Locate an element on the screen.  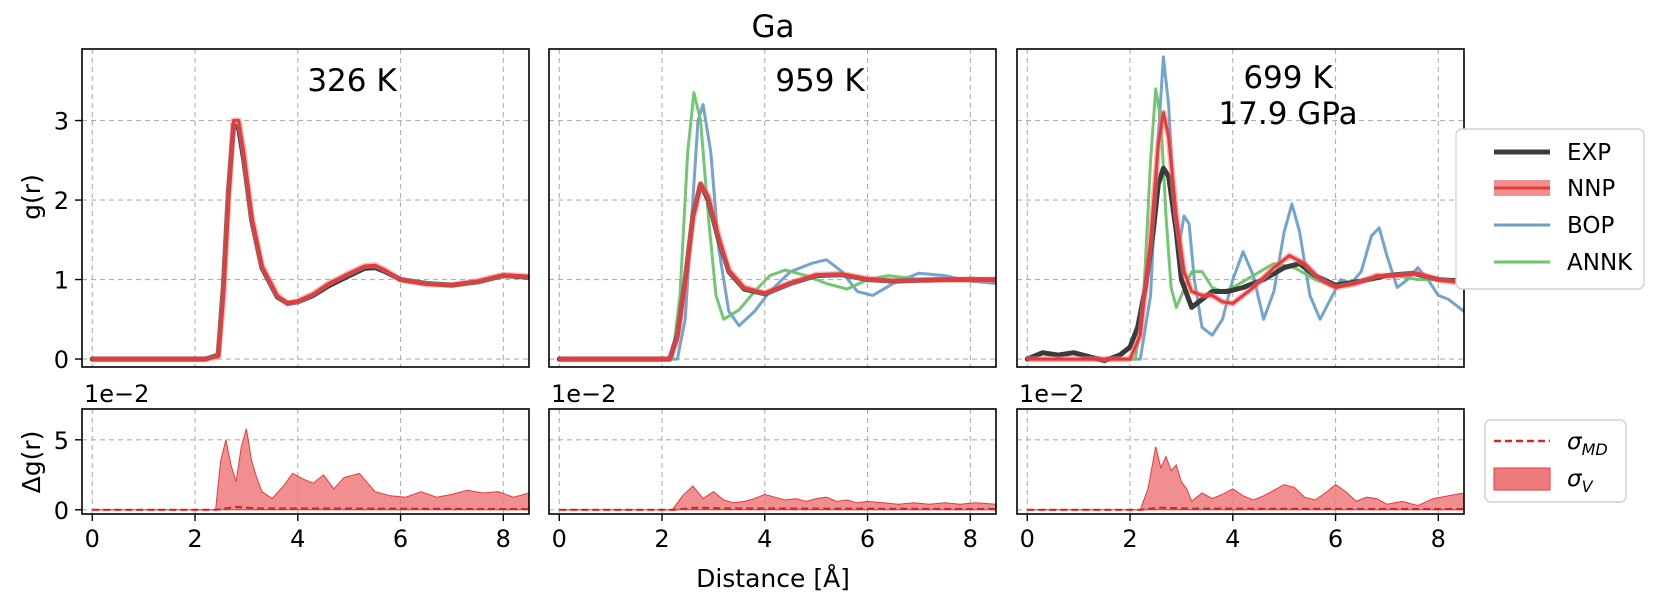
panel-annotation: 959 K is located at coordinates (820, 81).